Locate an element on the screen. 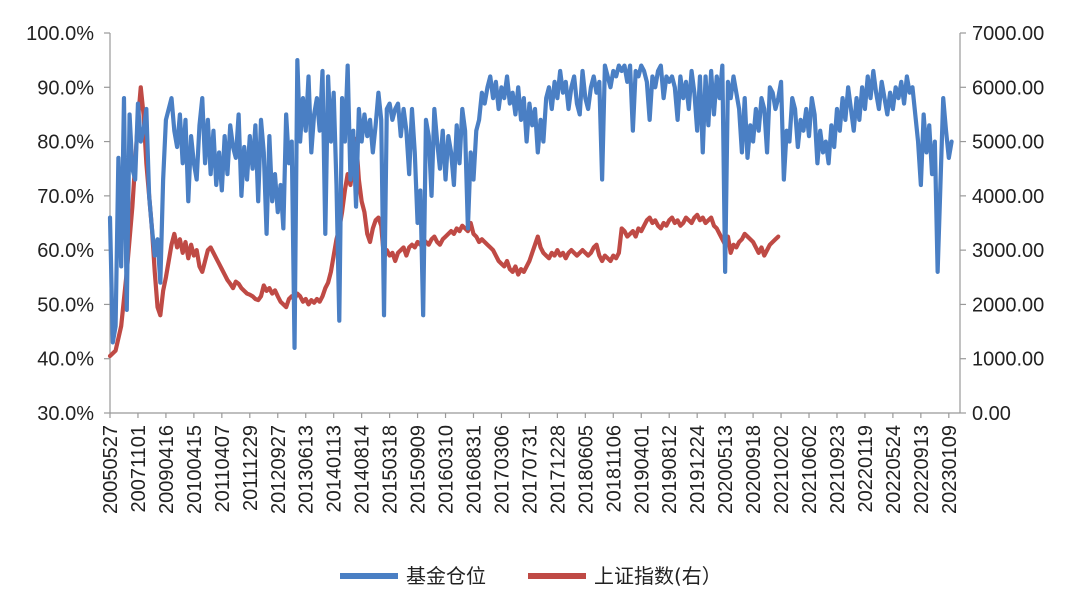 Image resolution: width=1089 pixels, height=600 pixels. x-tick-label: 20071101 is located at coordinates (139, 469).